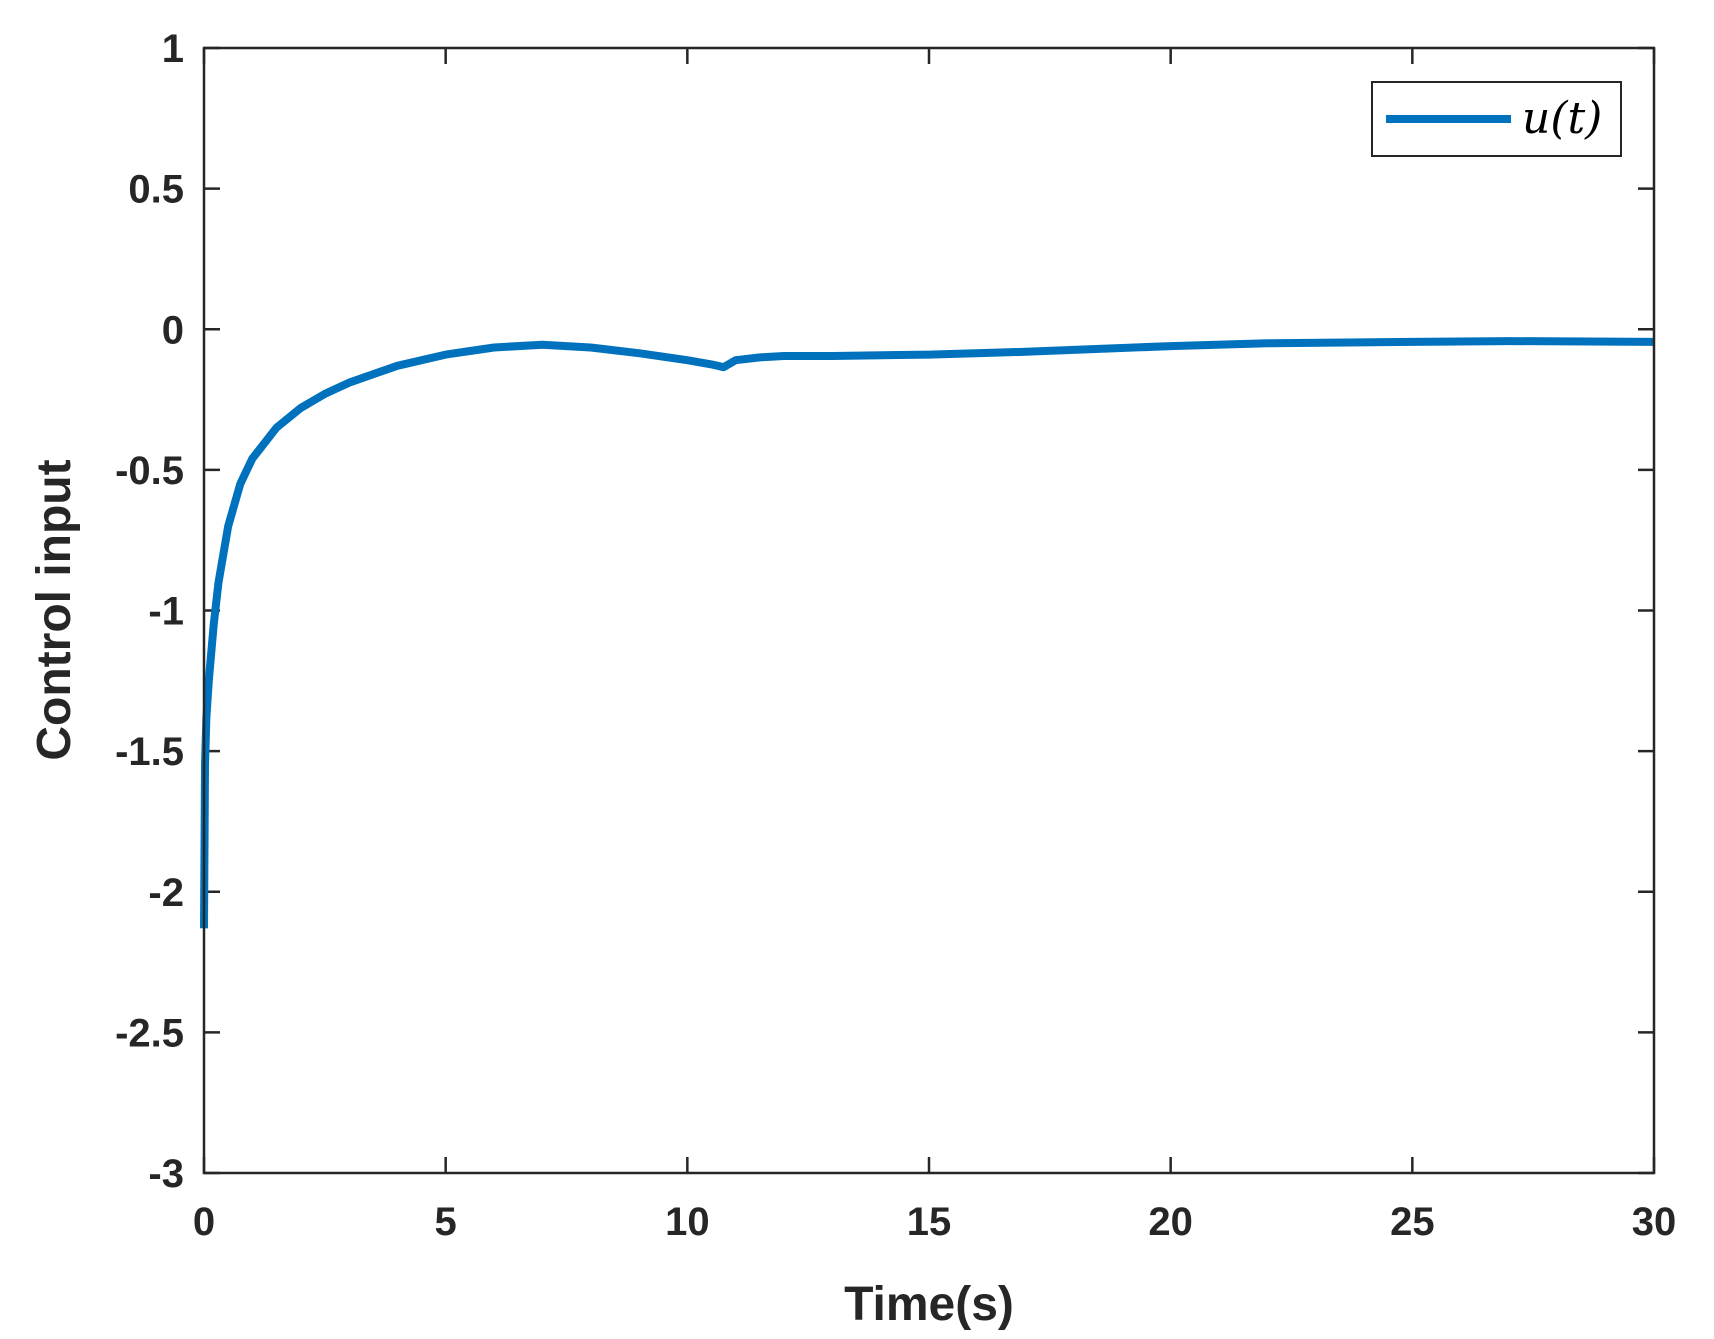 Image resolution: width=1714 pixels, height=1339 pixels. I want to click on y-axis-label: Control input, so click(54, 609).